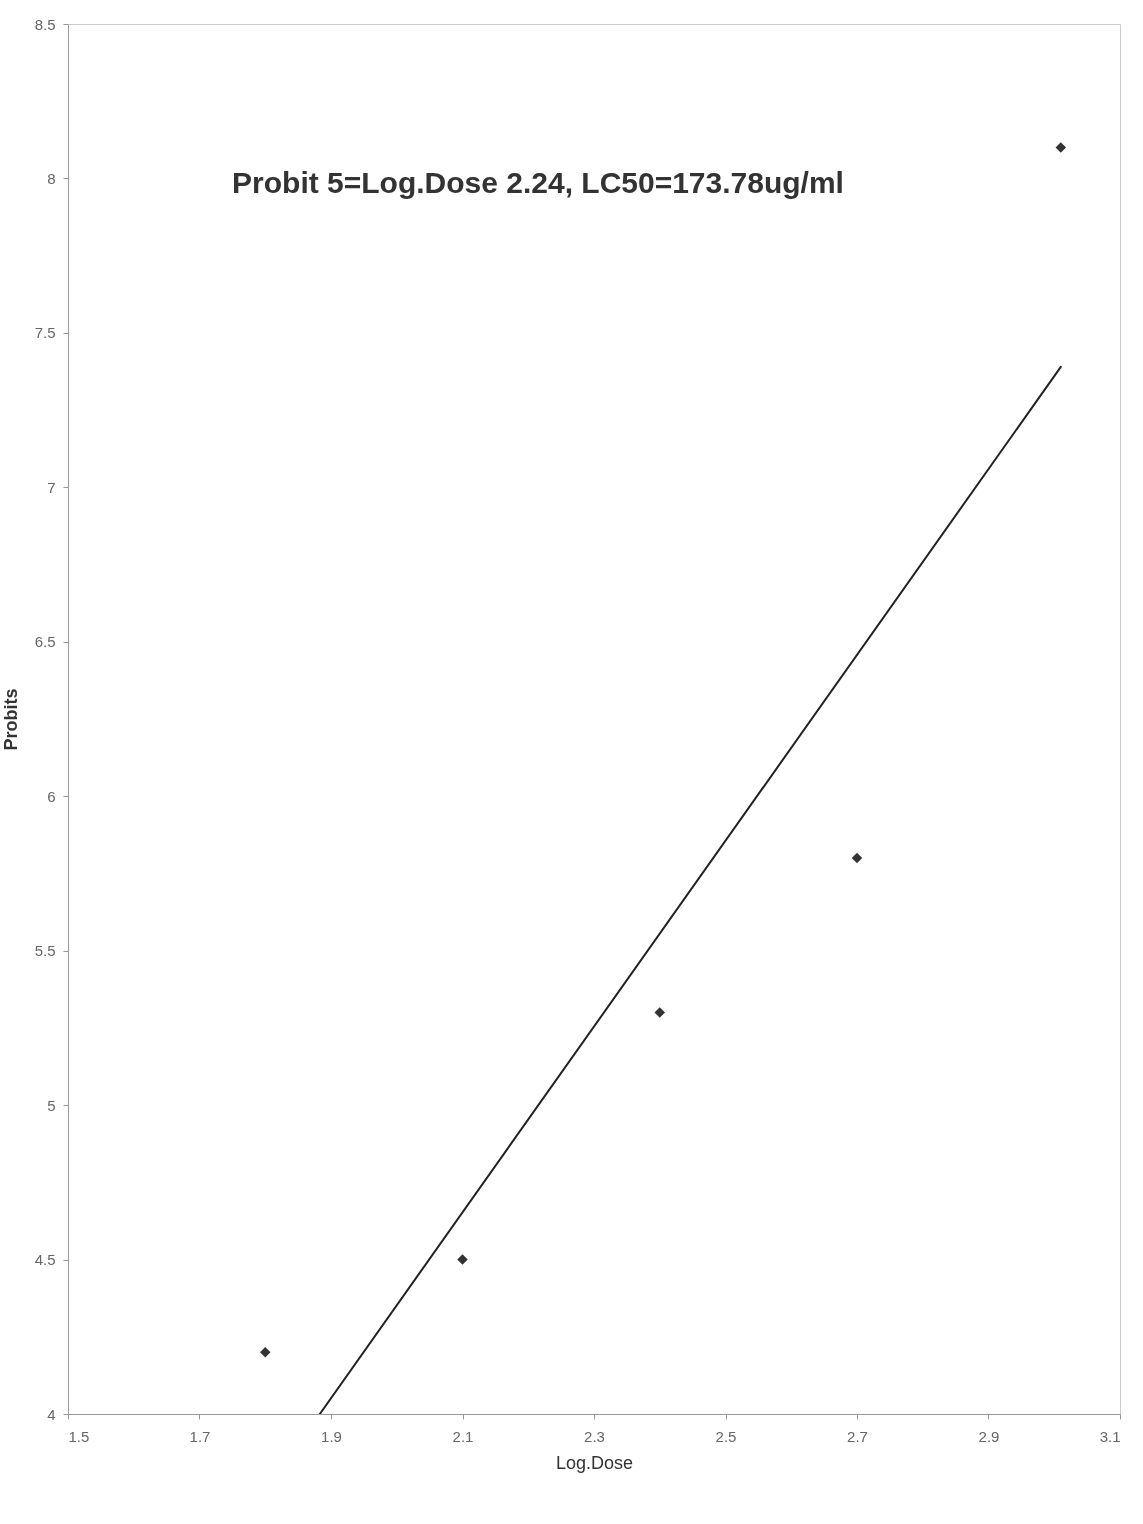 This screenshot has width=1143, height=1524. I want to click on x-tick-label: 2.3, so click(594, 1436).